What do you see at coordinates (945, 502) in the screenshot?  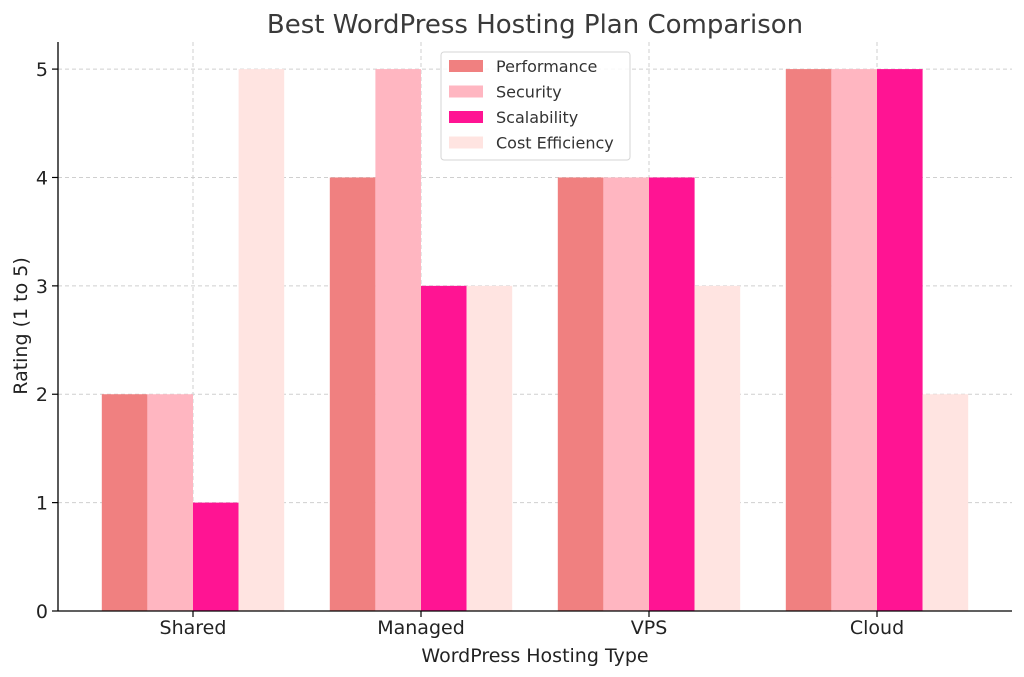 I see `bar-cost-efficiency-cloud` at bounding box center [945, 502].